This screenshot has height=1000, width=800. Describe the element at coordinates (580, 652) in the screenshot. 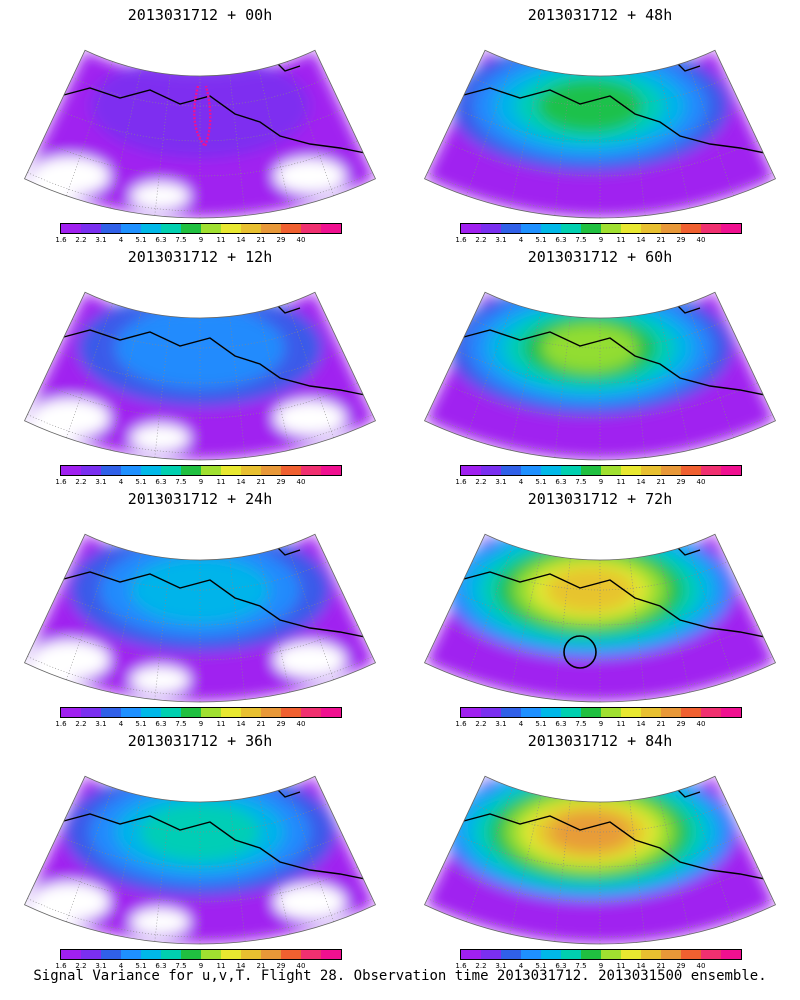

I see `highlight-circle` at that location.